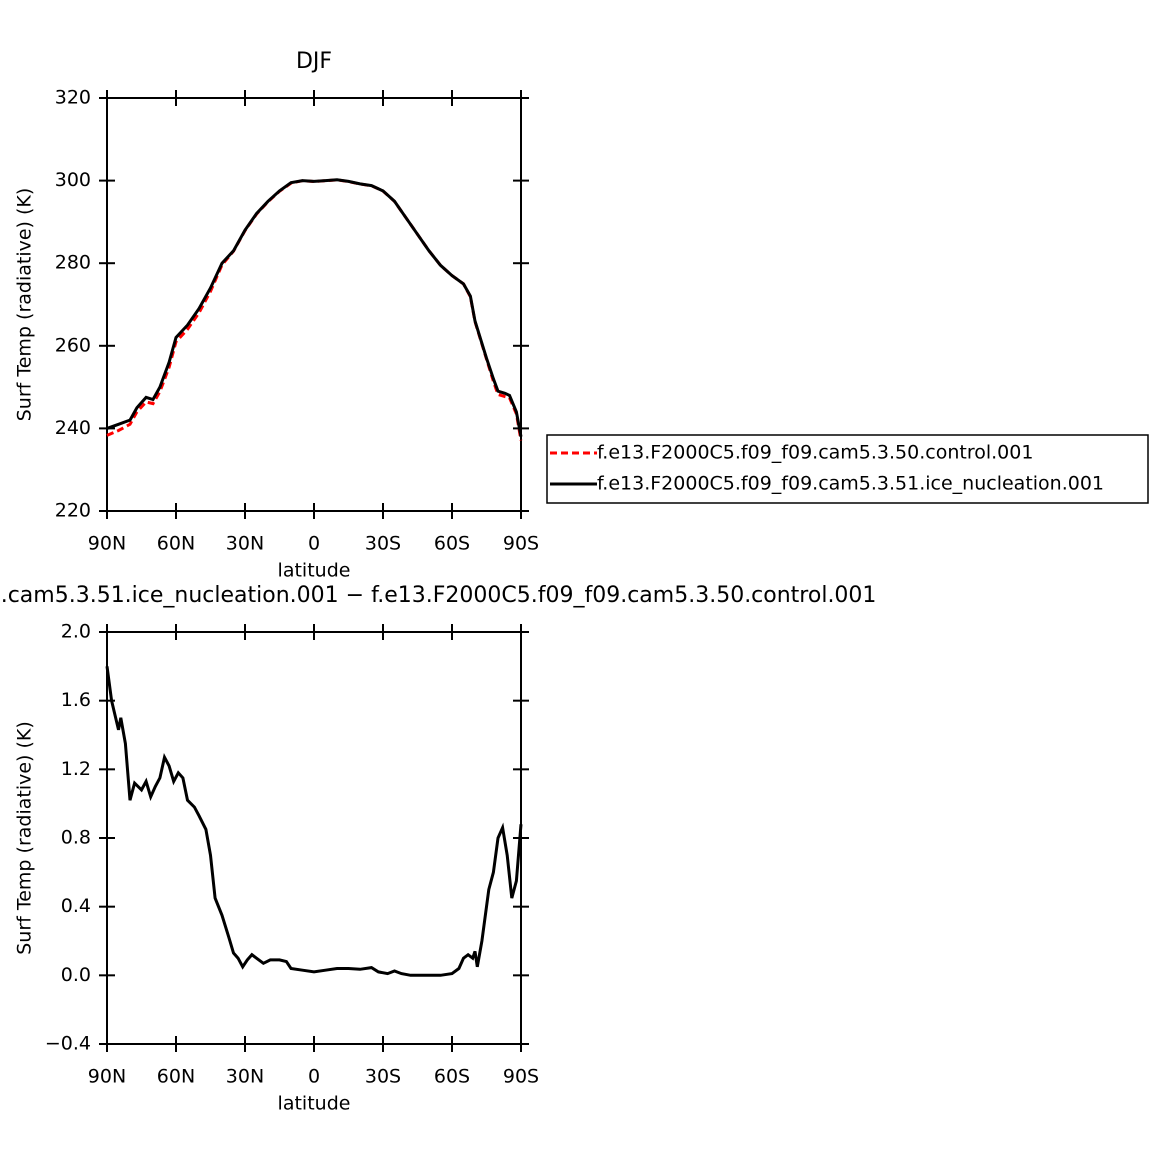 The width and height of the screenshot is (1166, 1163). Describe the element at coordinates (314, 61) in the screenshot. I see `chart-title: DJF` at that location.